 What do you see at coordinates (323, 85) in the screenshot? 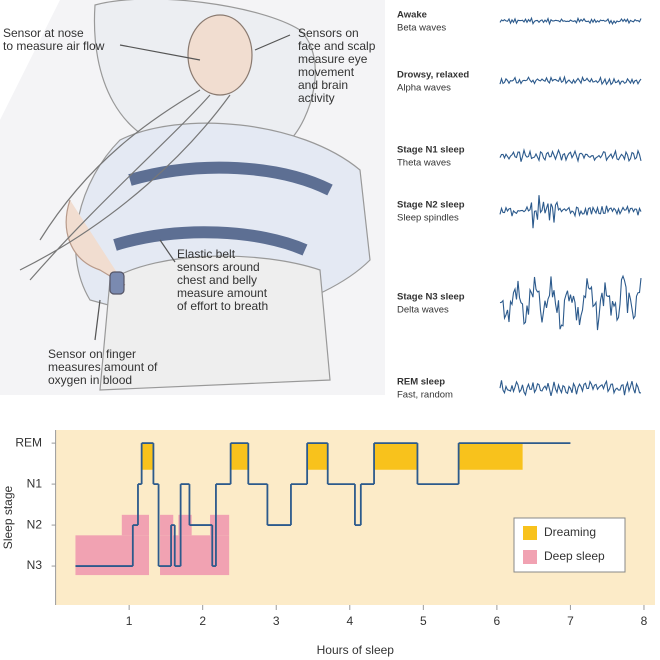
I see `callout-label: and brain` at bounding box center [323, 85].